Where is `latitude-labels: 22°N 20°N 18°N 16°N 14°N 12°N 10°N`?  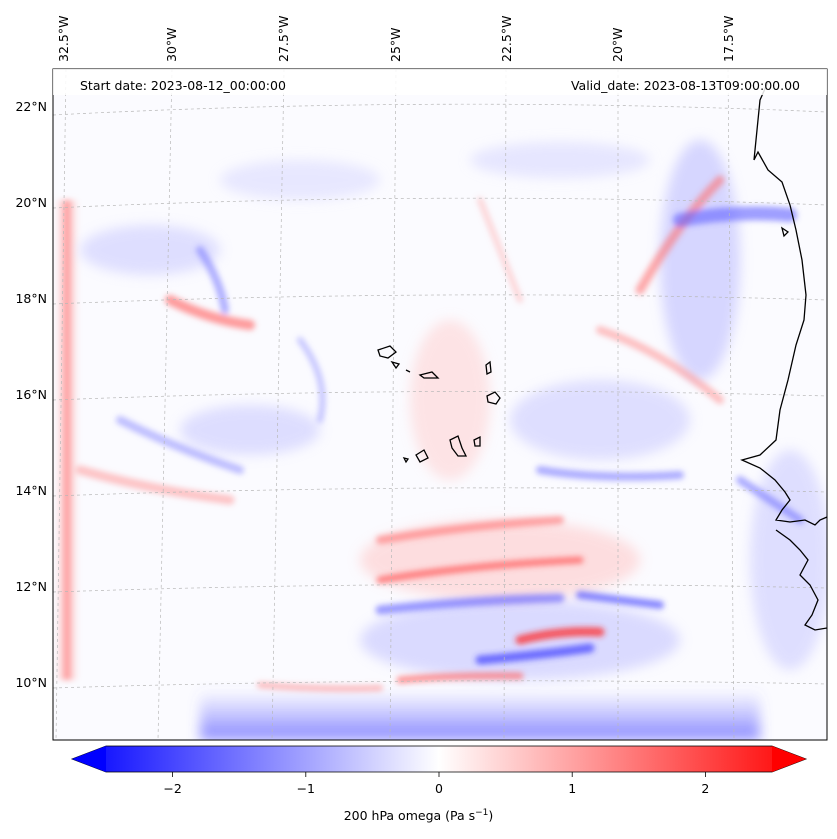
latitude-labels: 22°N 20°N 18°N 16°N 14°N 12°N 10°N is located at coordinates (31, 394).